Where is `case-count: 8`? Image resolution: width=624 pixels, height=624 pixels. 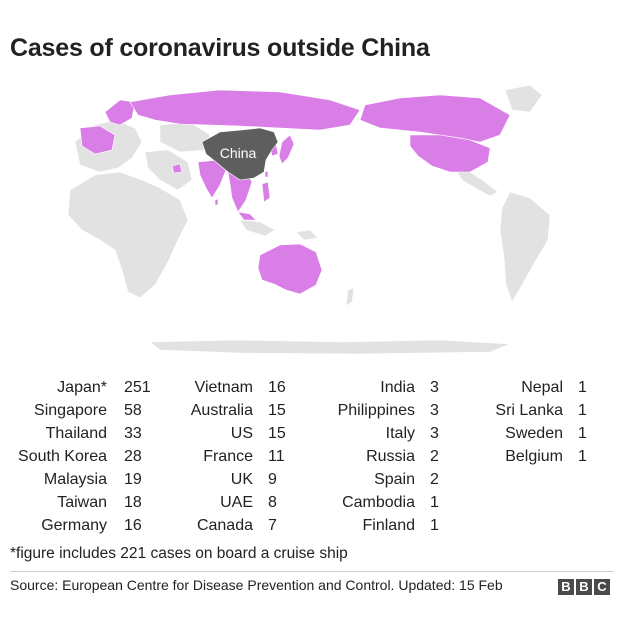 case-count: 8 is located at coordinates (272, 502).